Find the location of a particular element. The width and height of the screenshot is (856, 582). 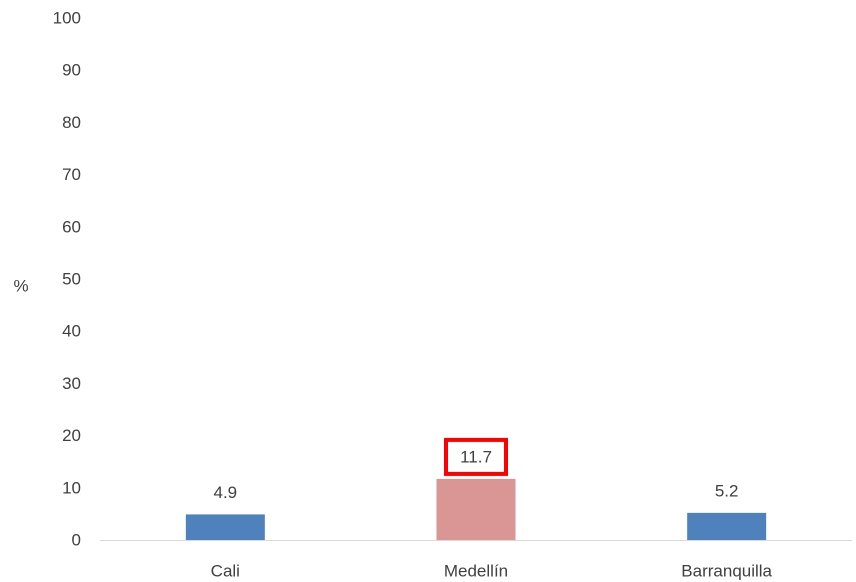

y-axis-ticks: 0 10 20 30 40 50 60 70 80 90 100 is located at coordinates (67, 279).